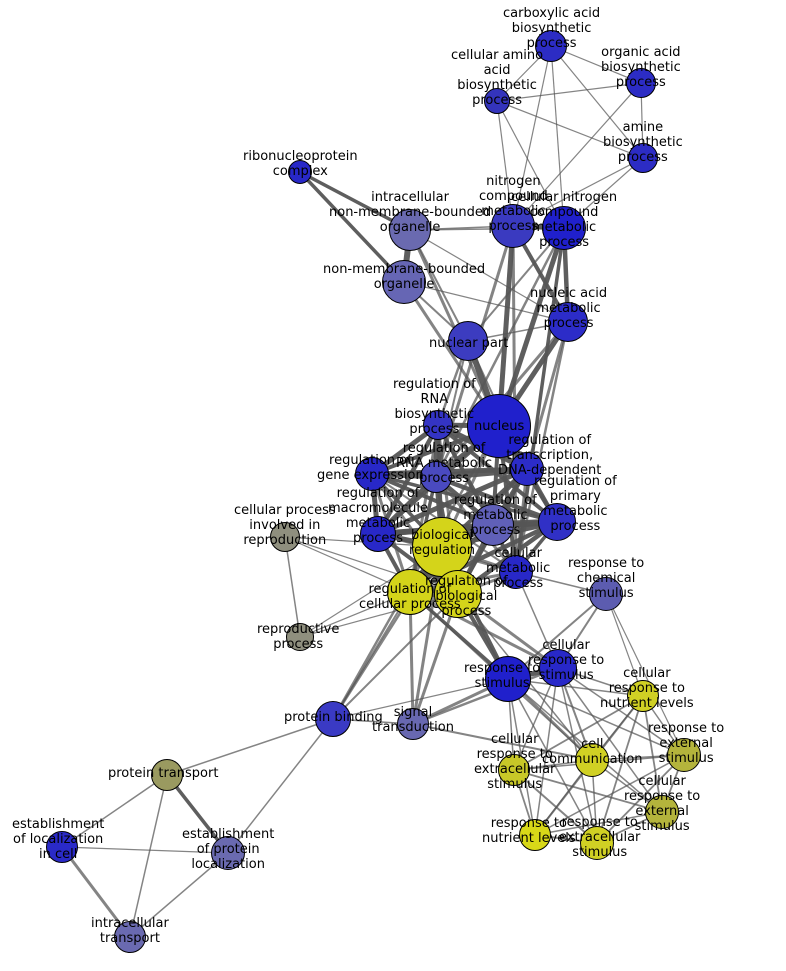  I want to click on graph-node-regulation-of-rna-metabolic-process, so click(436, 477).